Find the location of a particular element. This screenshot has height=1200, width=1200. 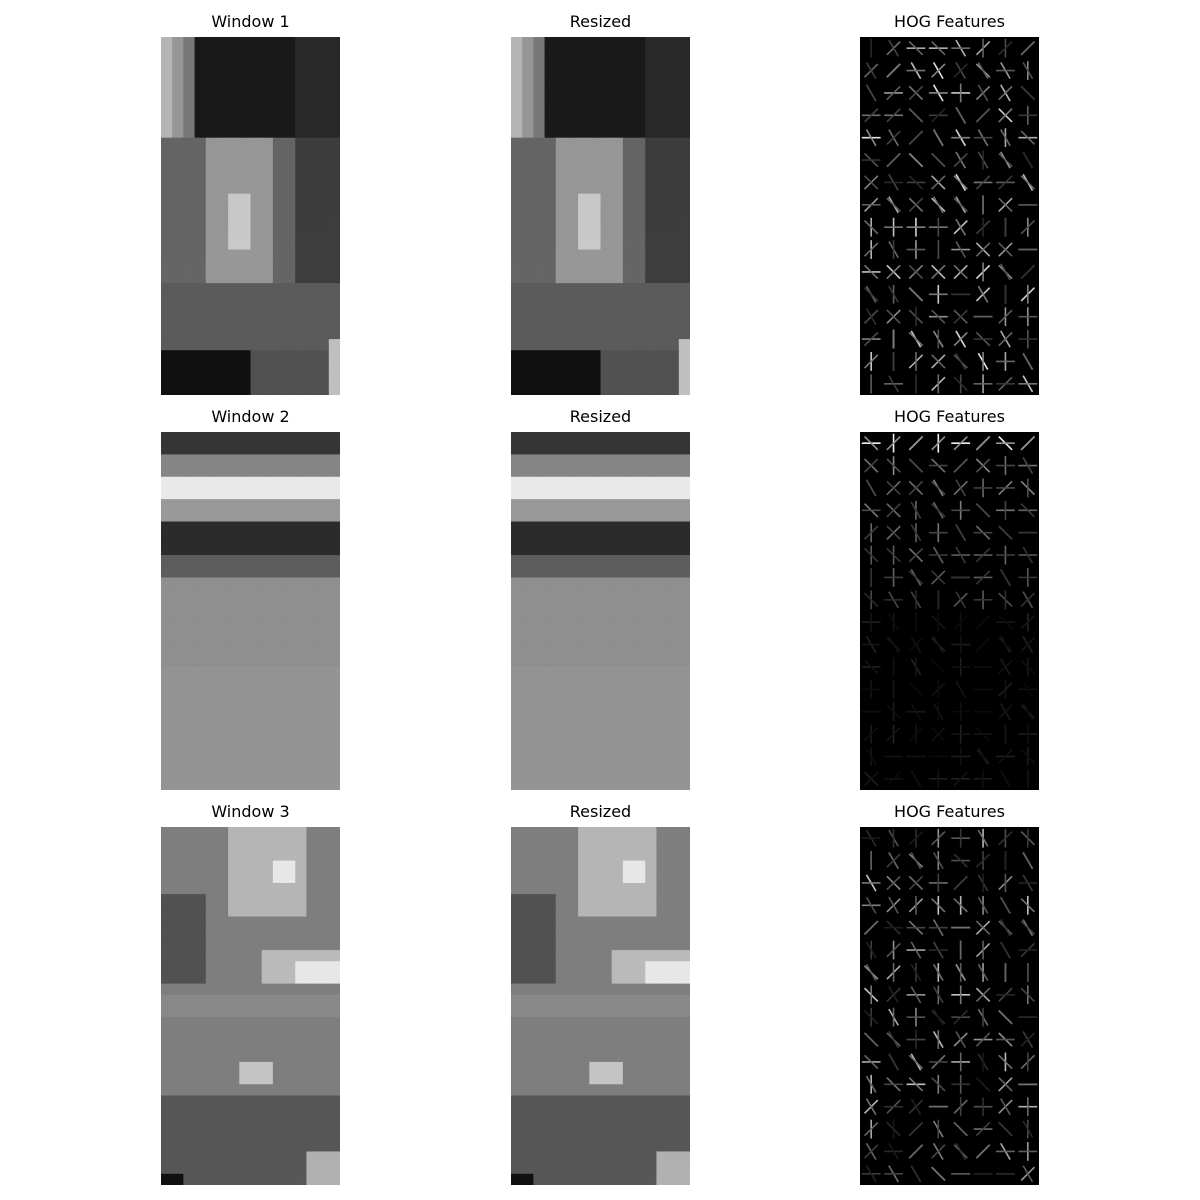

panel-title: Window 1 is located at coordinates (250, 21).